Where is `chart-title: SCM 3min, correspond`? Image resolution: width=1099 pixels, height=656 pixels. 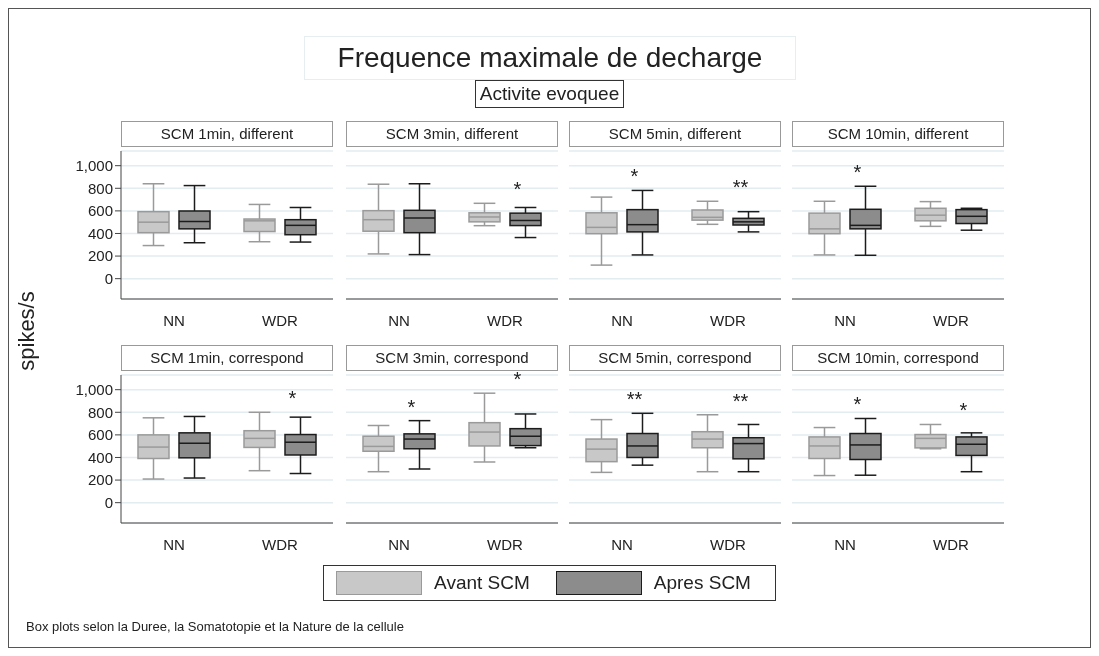
chart-title: SCM 3min, correspond is located at coordinates (452, 357).